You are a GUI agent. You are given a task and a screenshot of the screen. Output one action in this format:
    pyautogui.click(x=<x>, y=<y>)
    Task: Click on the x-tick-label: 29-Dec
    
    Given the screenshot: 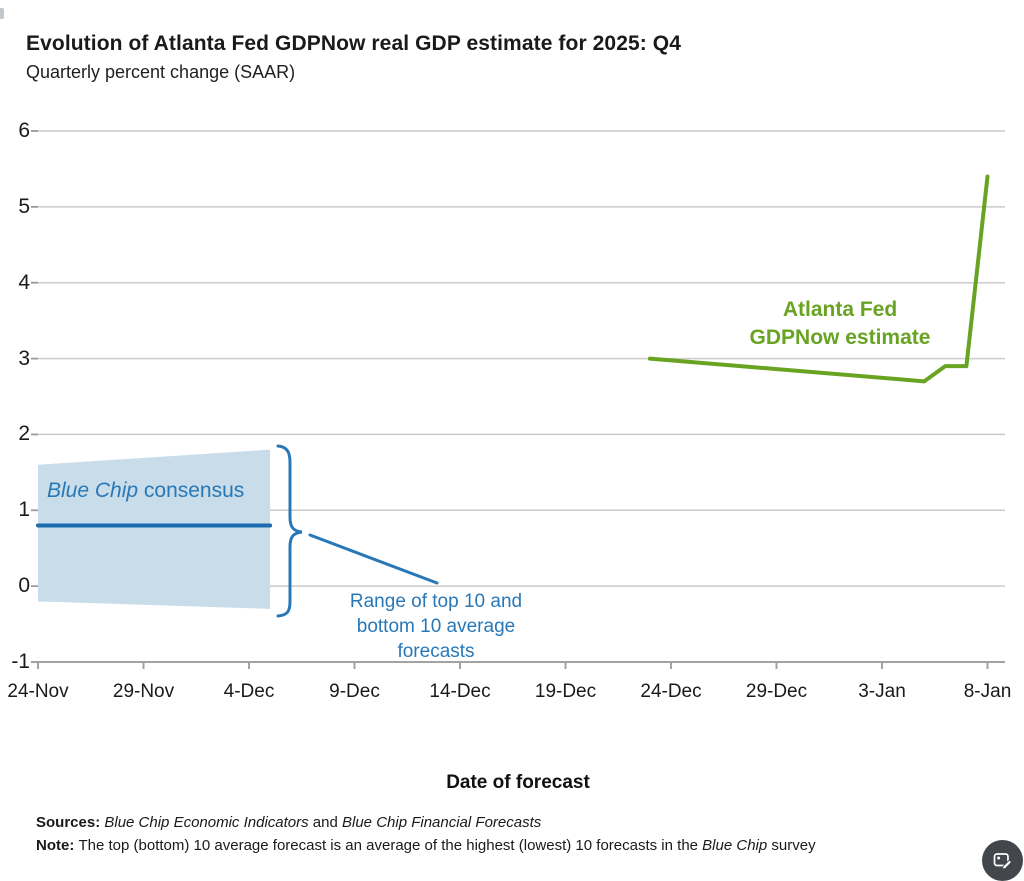 What is the action you would take?
    pyautogui.click(x=776, y=691)
    